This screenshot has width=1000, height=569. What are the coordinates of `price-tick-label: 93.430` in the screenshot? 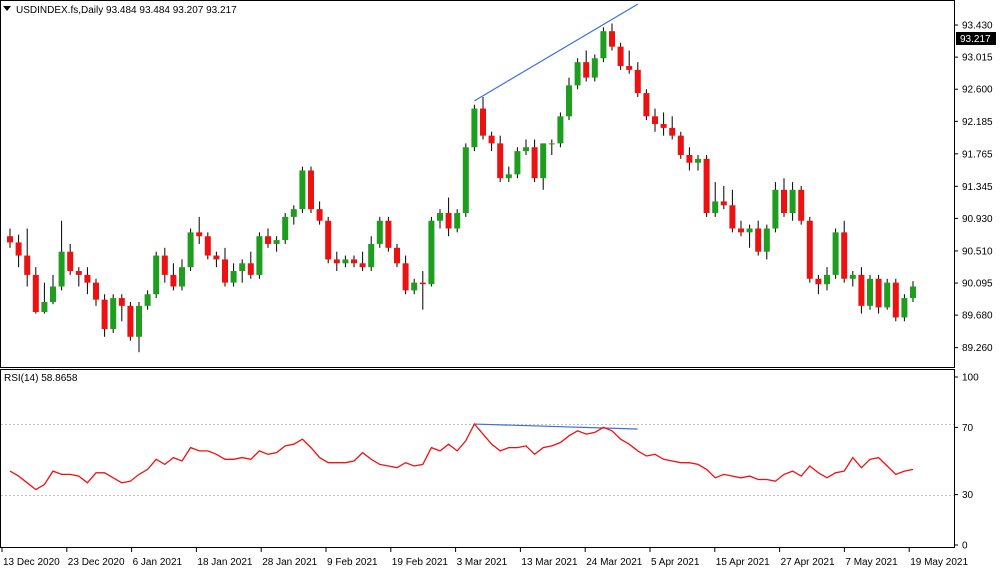 It's located at (977, 26).